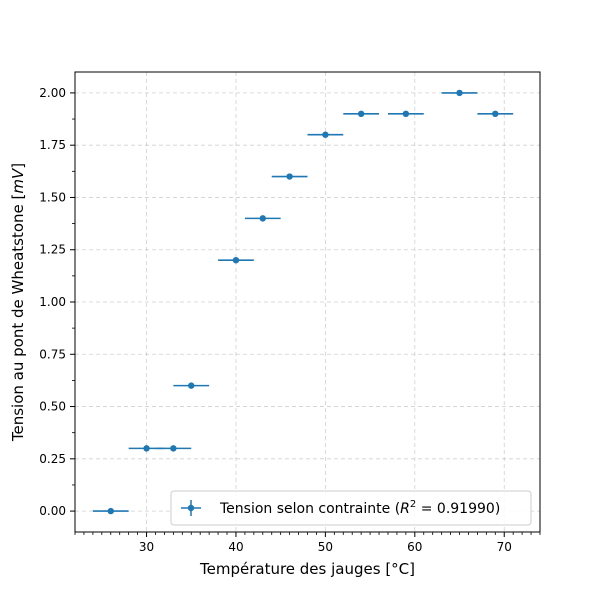 Image resolution: width=600 pixels, height=598 pixels. Describe the element at coordinates (52, 354) in the screenshot. I see `y-tick-label: 0.75` at that location.